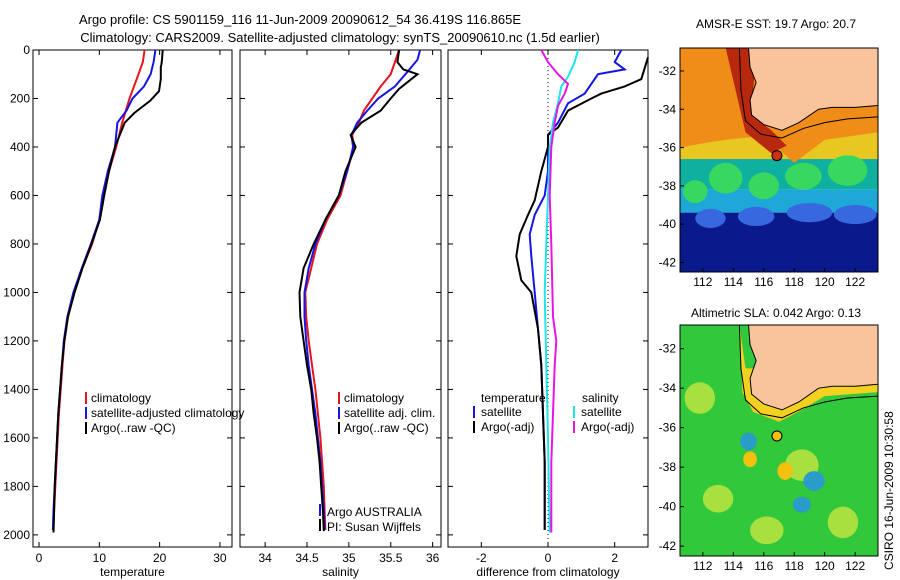 The height and width of the screenshot is (580, 900). I want to click on salinity-annotation: Argo AUSTRALIA PI: Susan Wijffels, so click(370, 519).